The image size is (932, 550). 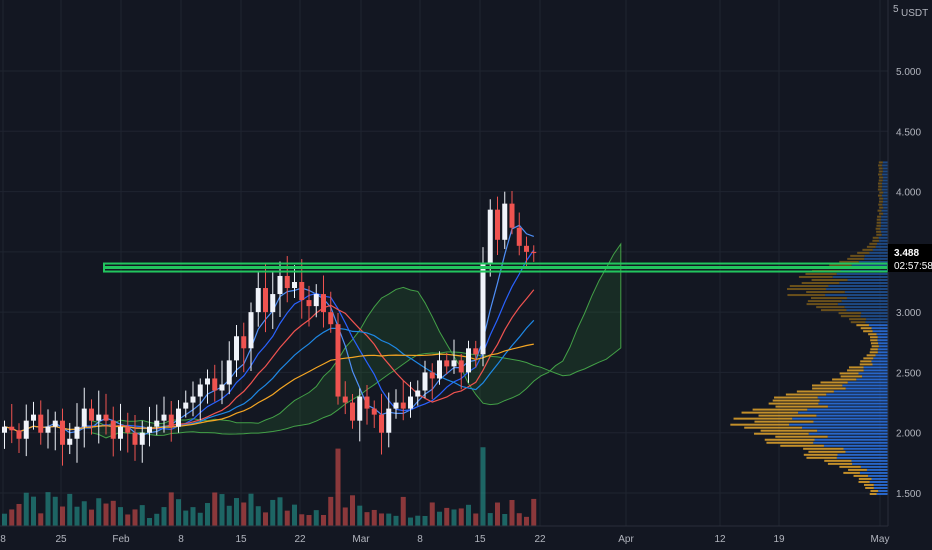 What do you see at coordinates (908, 373) in the screenshot?
I see `y-tick-label: 2.500` at bounding box center [908, 373].